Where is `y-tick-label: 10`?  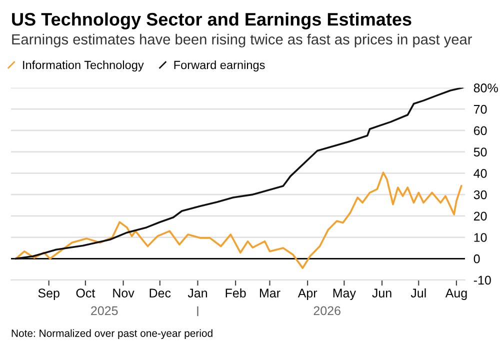
y-tick-label: 10 is located at coordinates (480, 237).